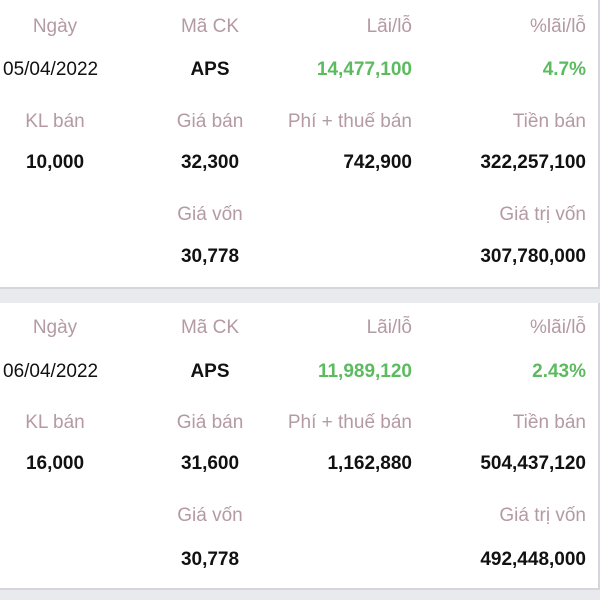 Image resolution: width=600 pixels, height=600 pixels. I want to click on proceeds-value: 504,437,120, so click(533, 463).